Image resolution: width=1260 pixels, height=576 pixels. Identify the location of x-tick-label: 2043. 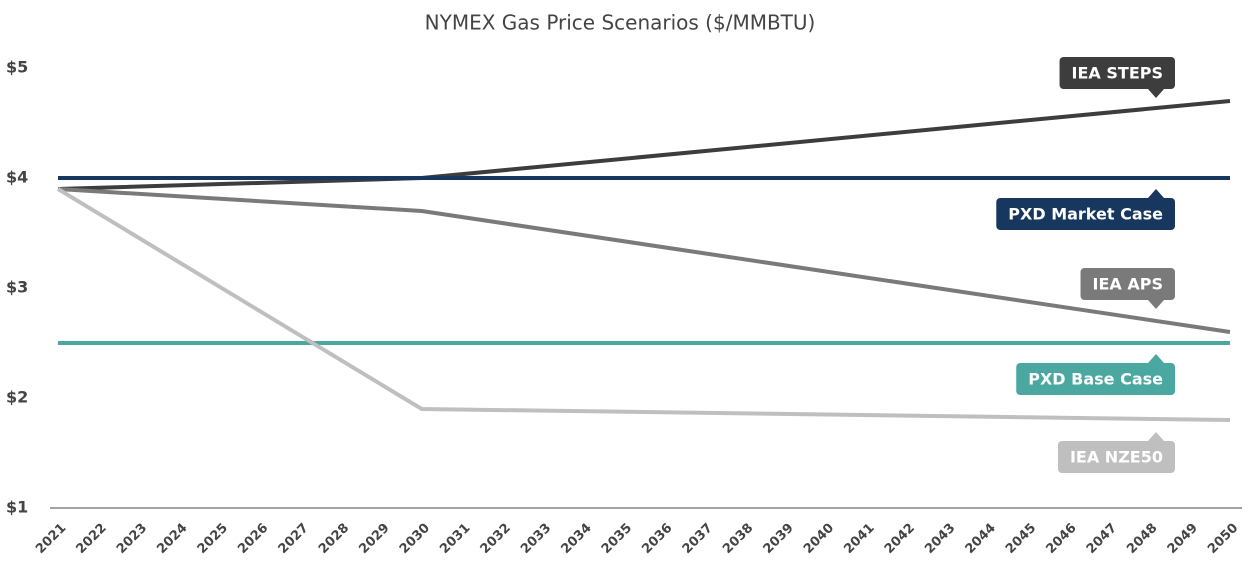
(940, 539).